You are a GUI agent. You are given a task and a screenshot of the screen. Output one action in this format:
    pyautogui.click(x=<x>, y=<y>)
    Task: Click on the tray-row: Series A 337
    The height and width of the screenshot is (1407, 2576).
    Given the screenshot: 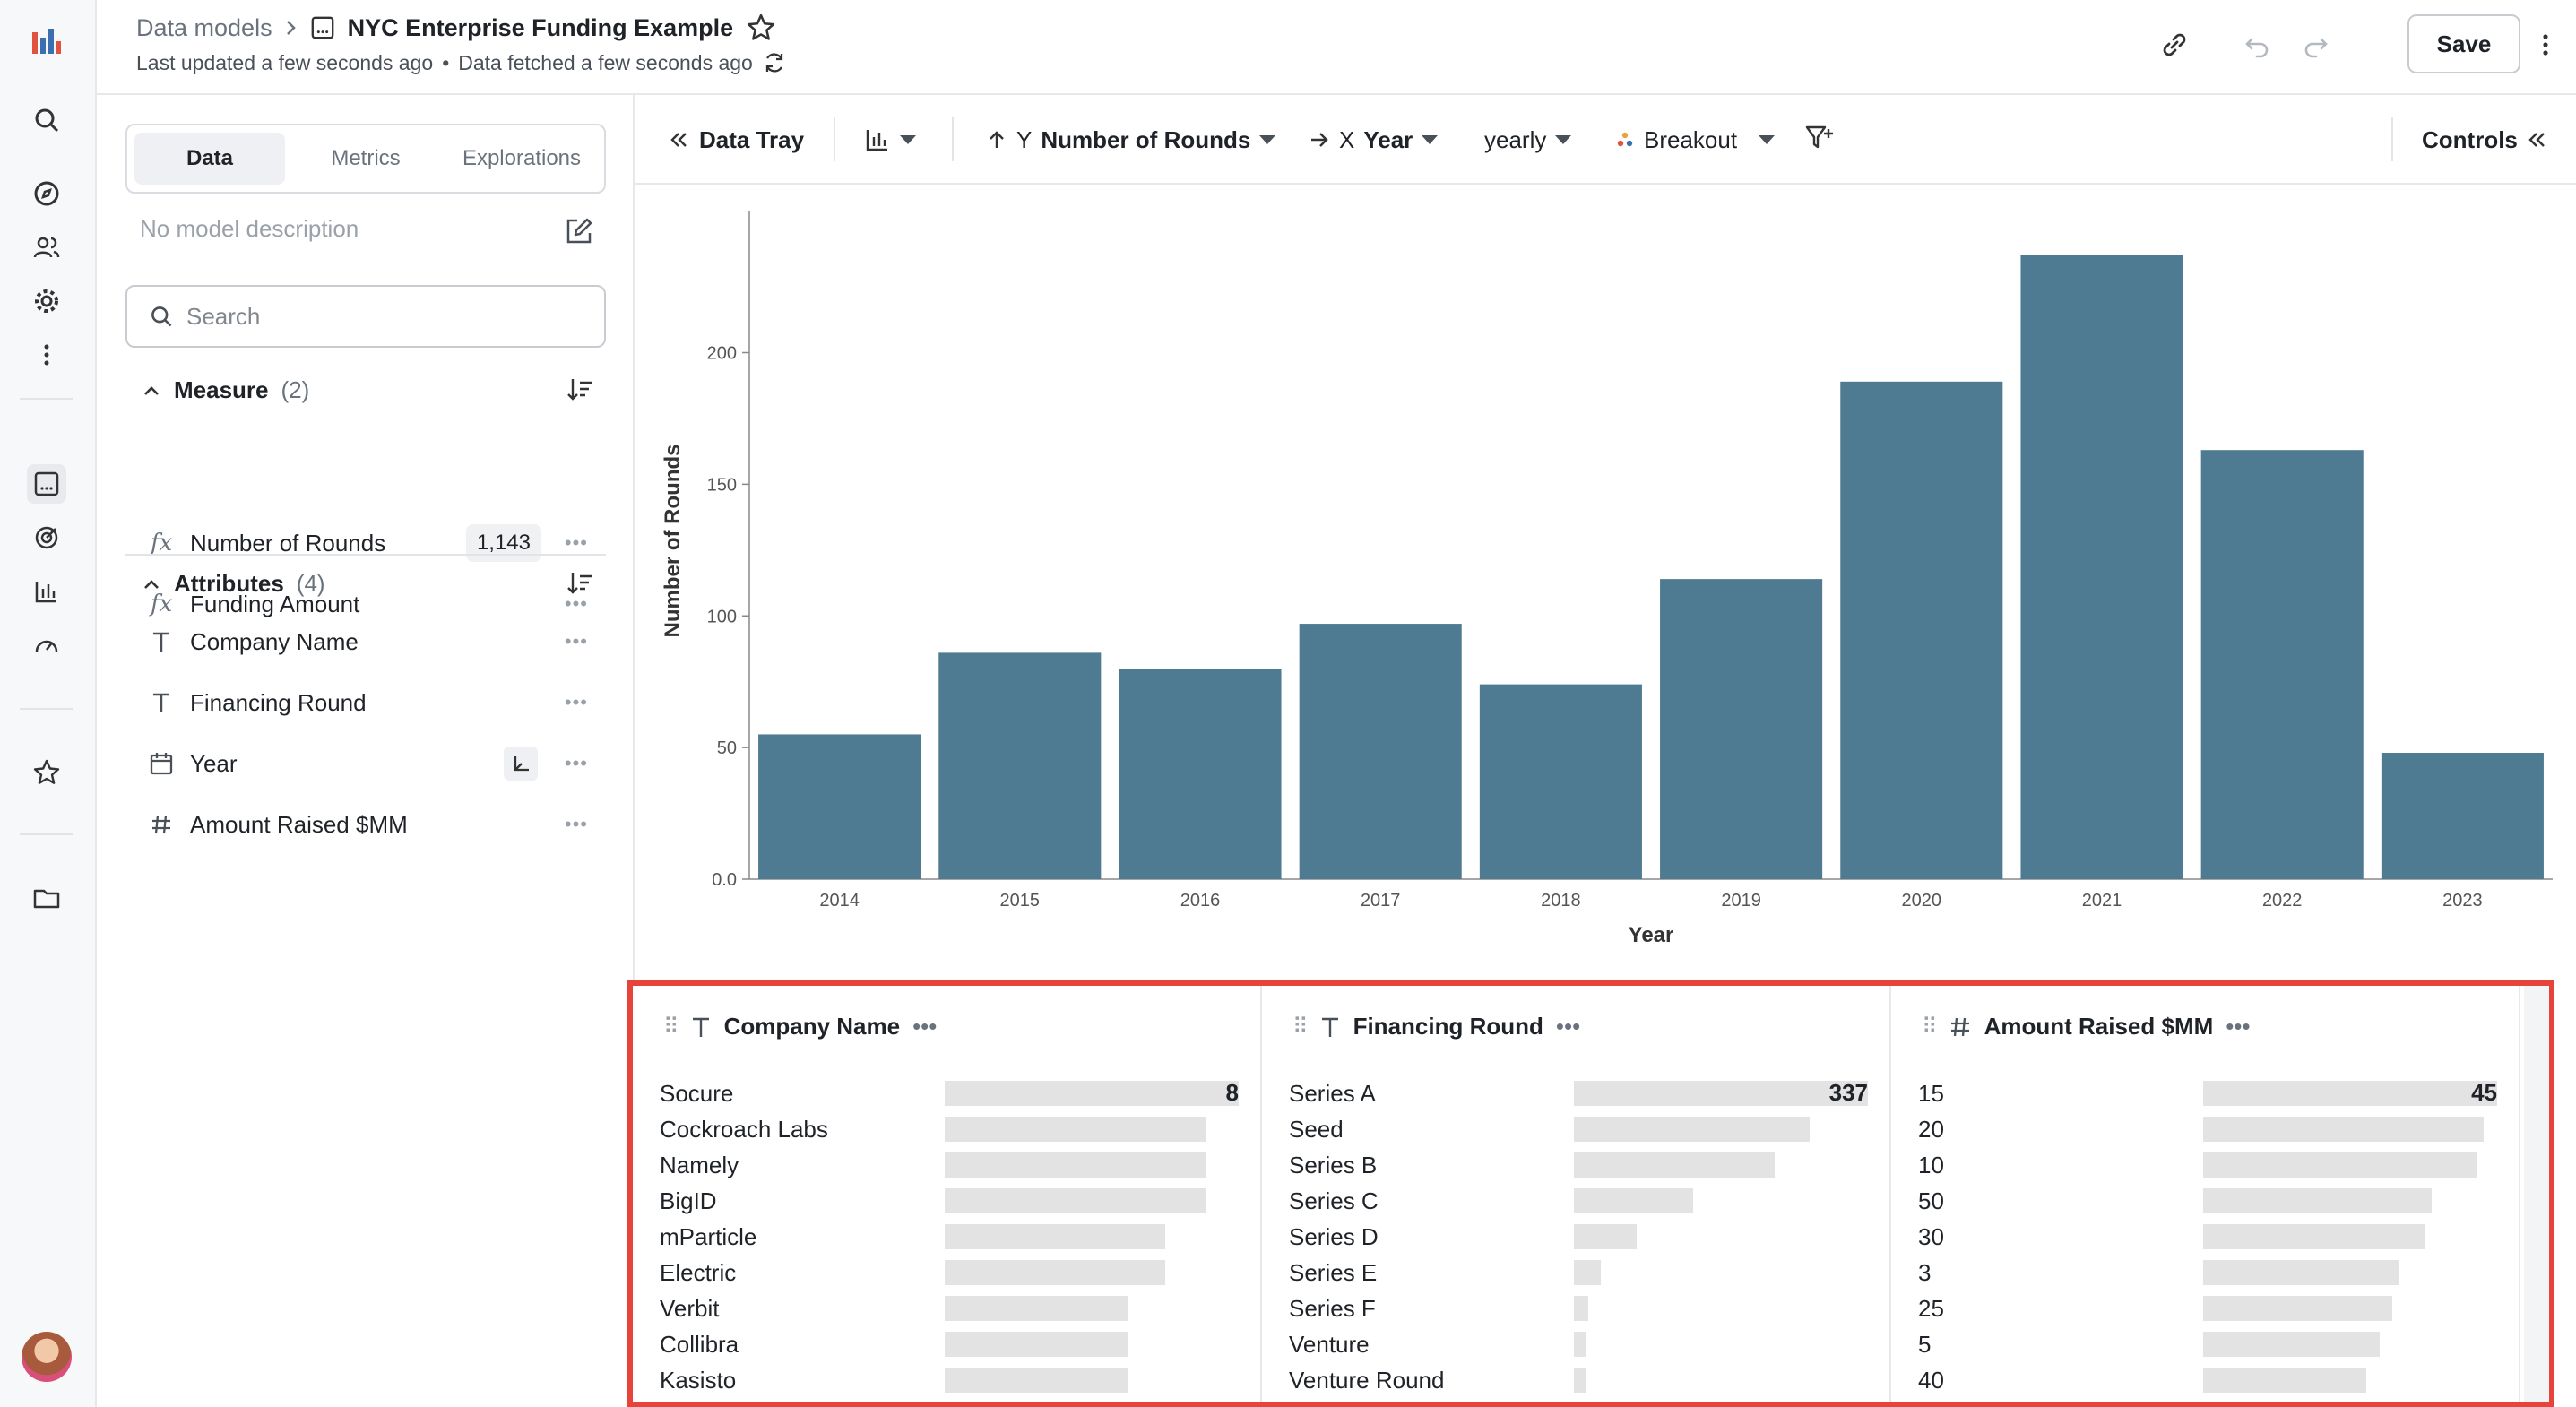 What is the action you would take?
    pyautogui.click(x=1580, y=1093)
    